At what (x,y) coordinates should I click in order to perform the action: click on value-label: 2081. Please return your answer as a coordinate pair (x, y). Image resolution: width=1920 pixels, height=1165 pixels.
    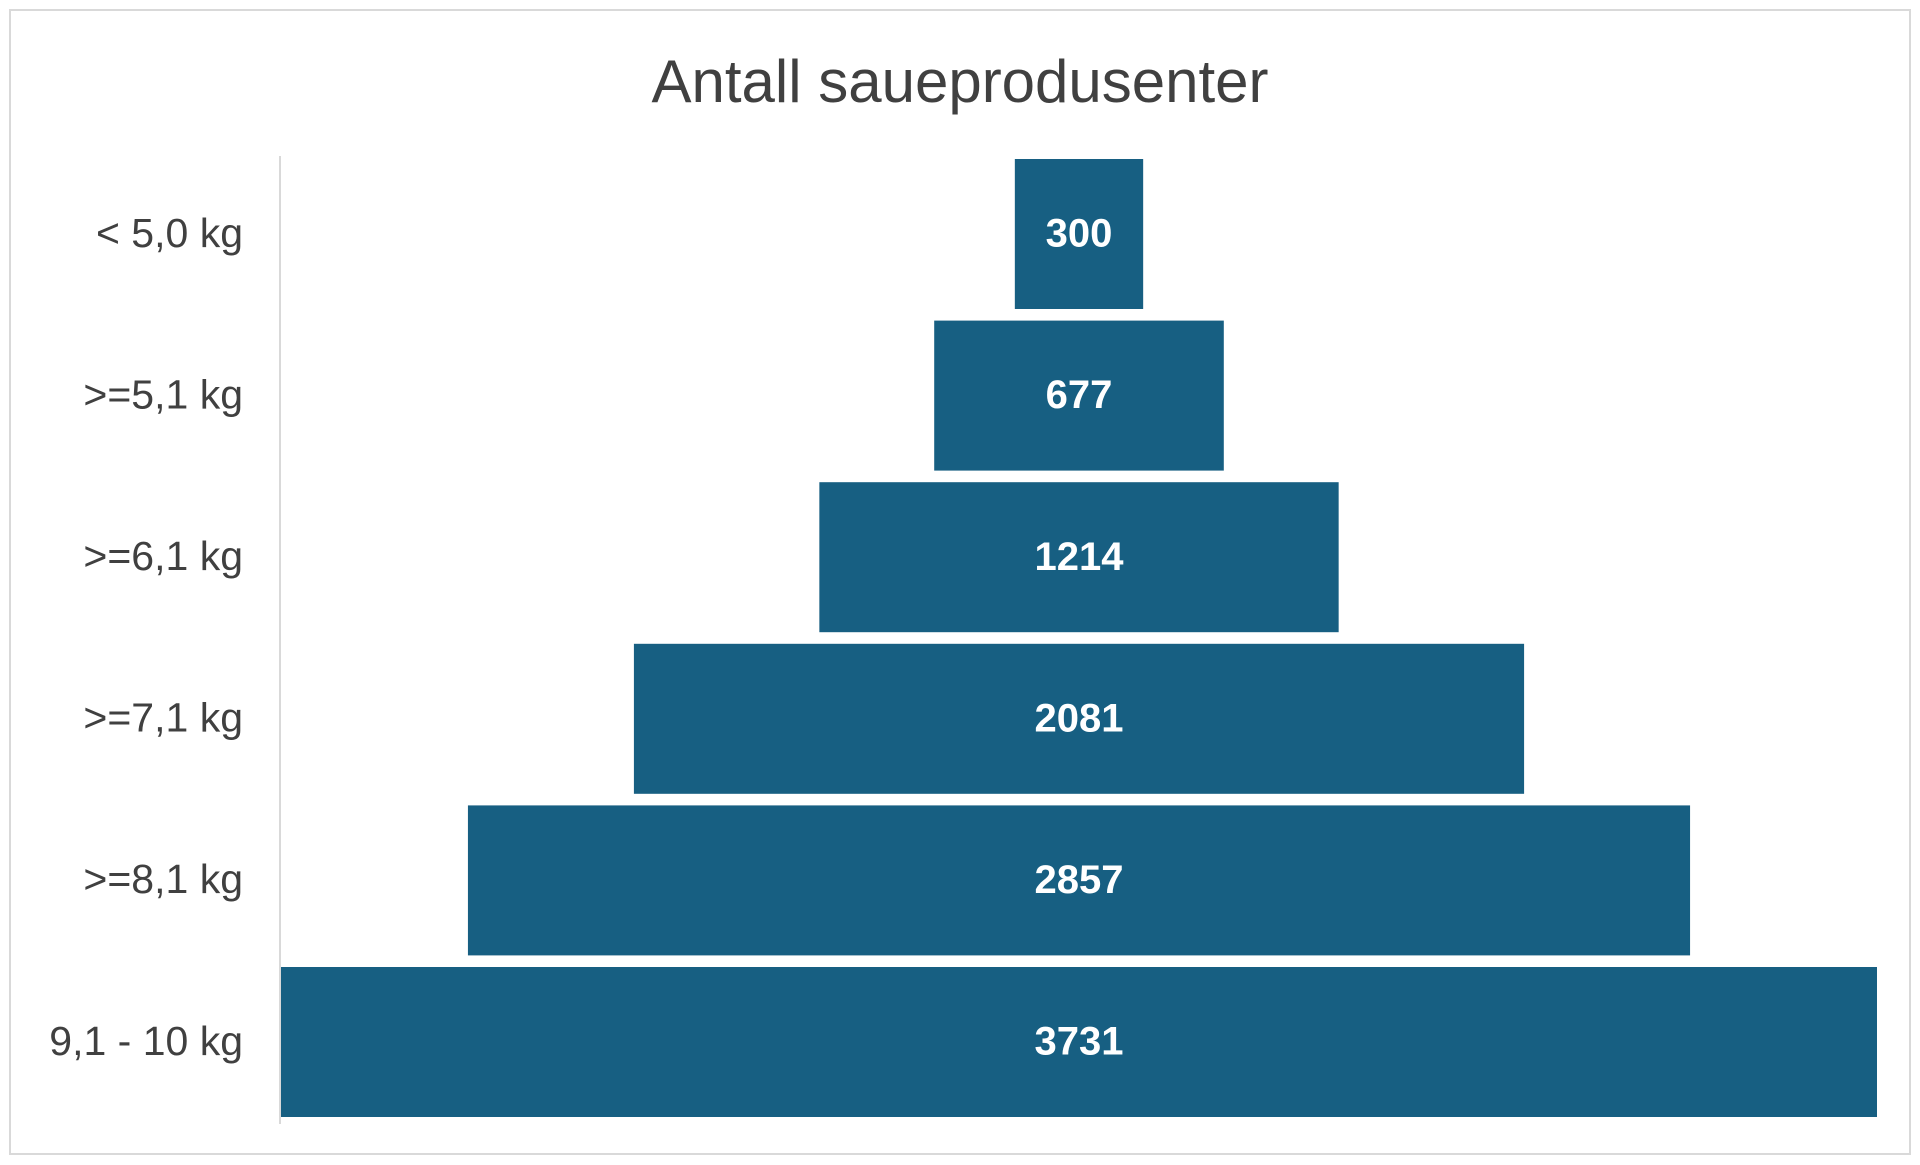
    Looking at the image, I should click on (1079, 718).